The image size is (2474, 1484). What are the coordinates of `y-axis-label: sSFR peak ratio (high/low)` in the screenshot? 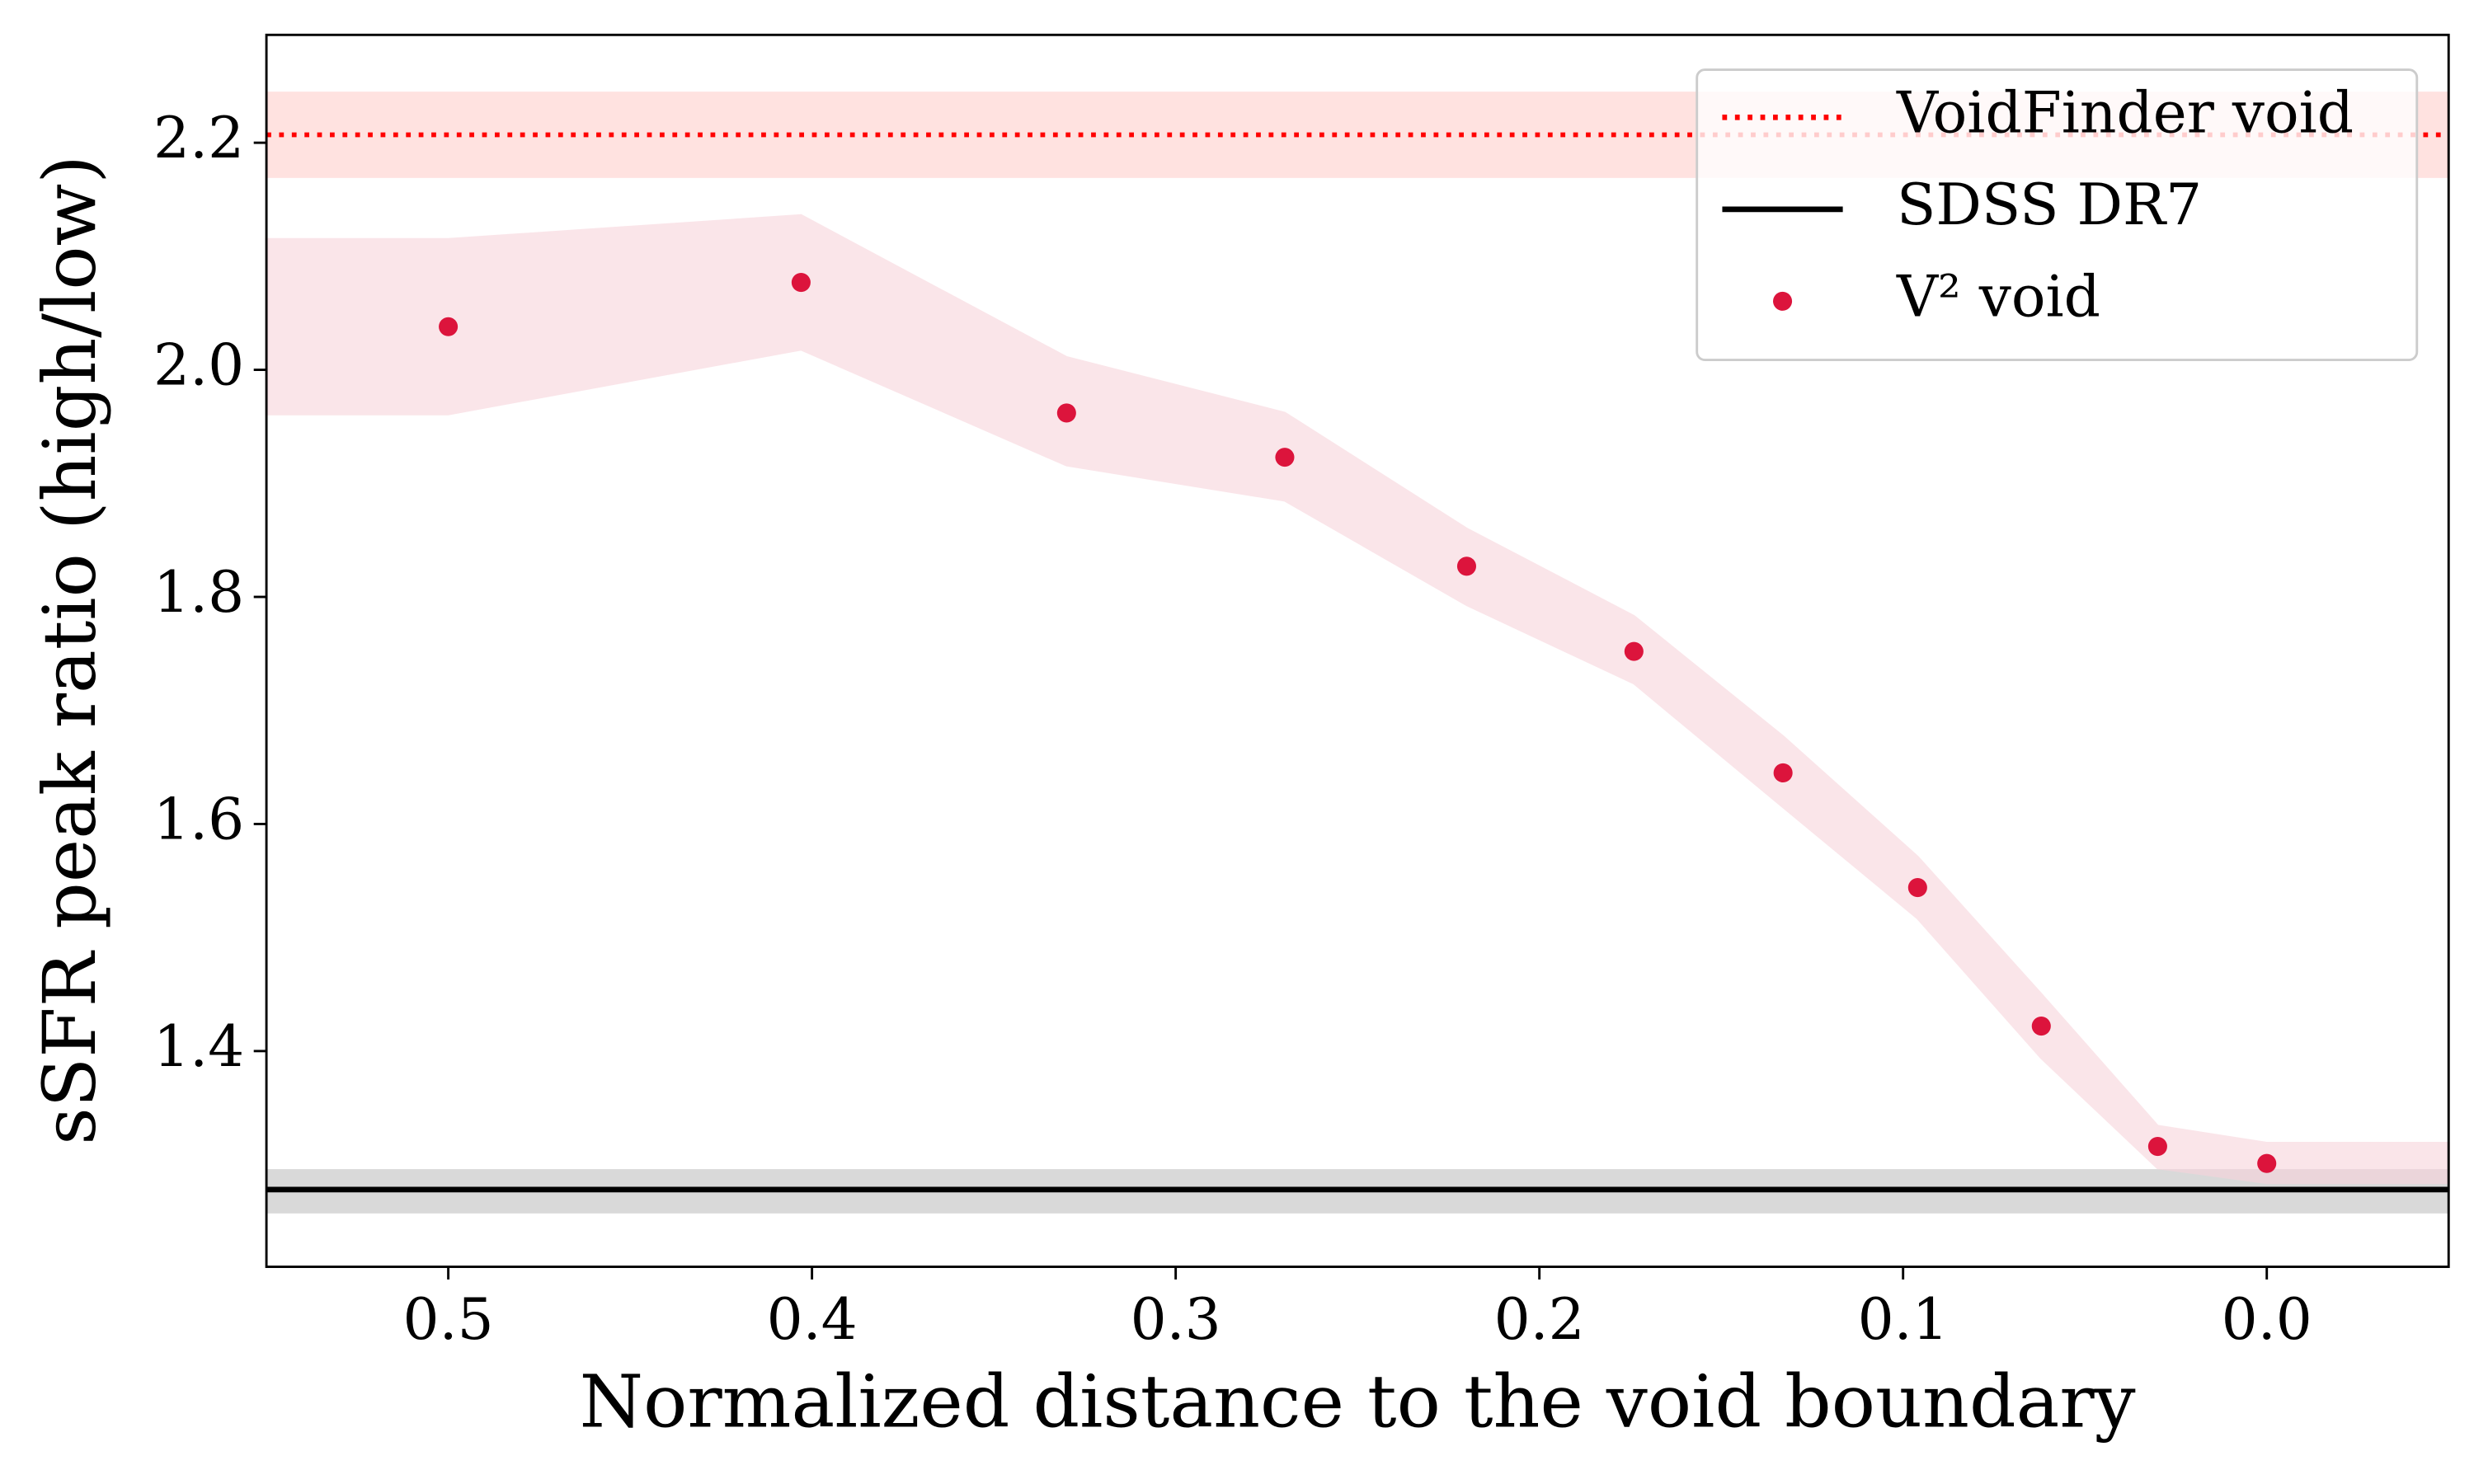 It's located at (69, 650).